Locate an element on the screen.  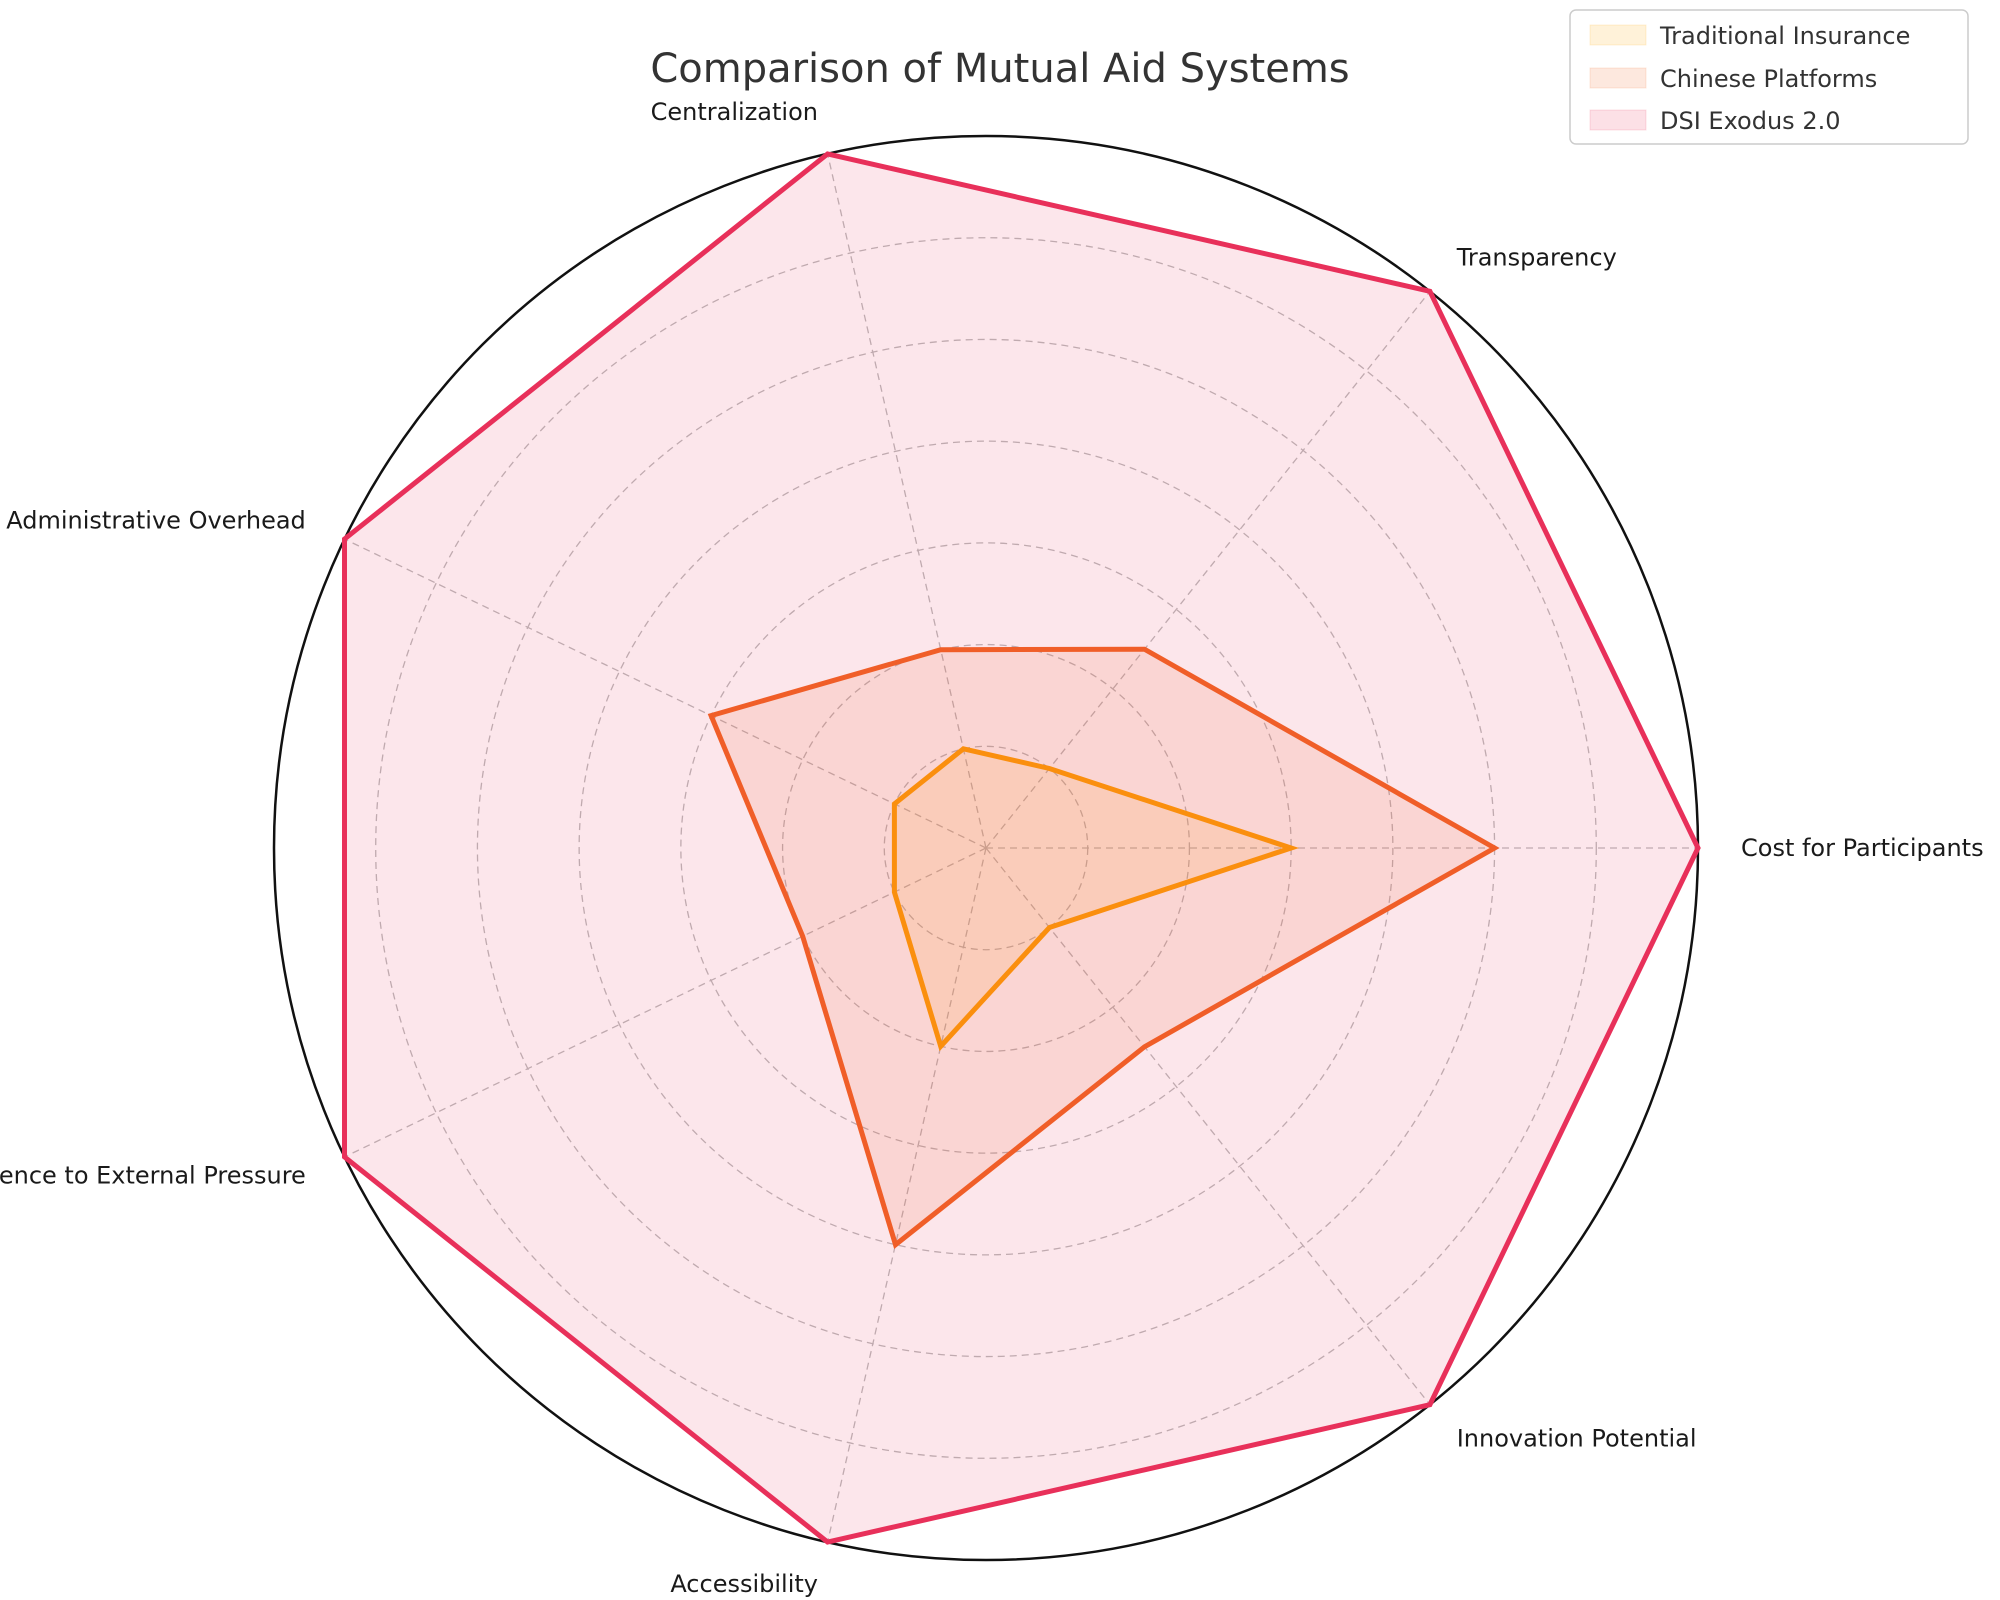
legend-swatch-traditional-insurance is located at coordinates (1618, 35).